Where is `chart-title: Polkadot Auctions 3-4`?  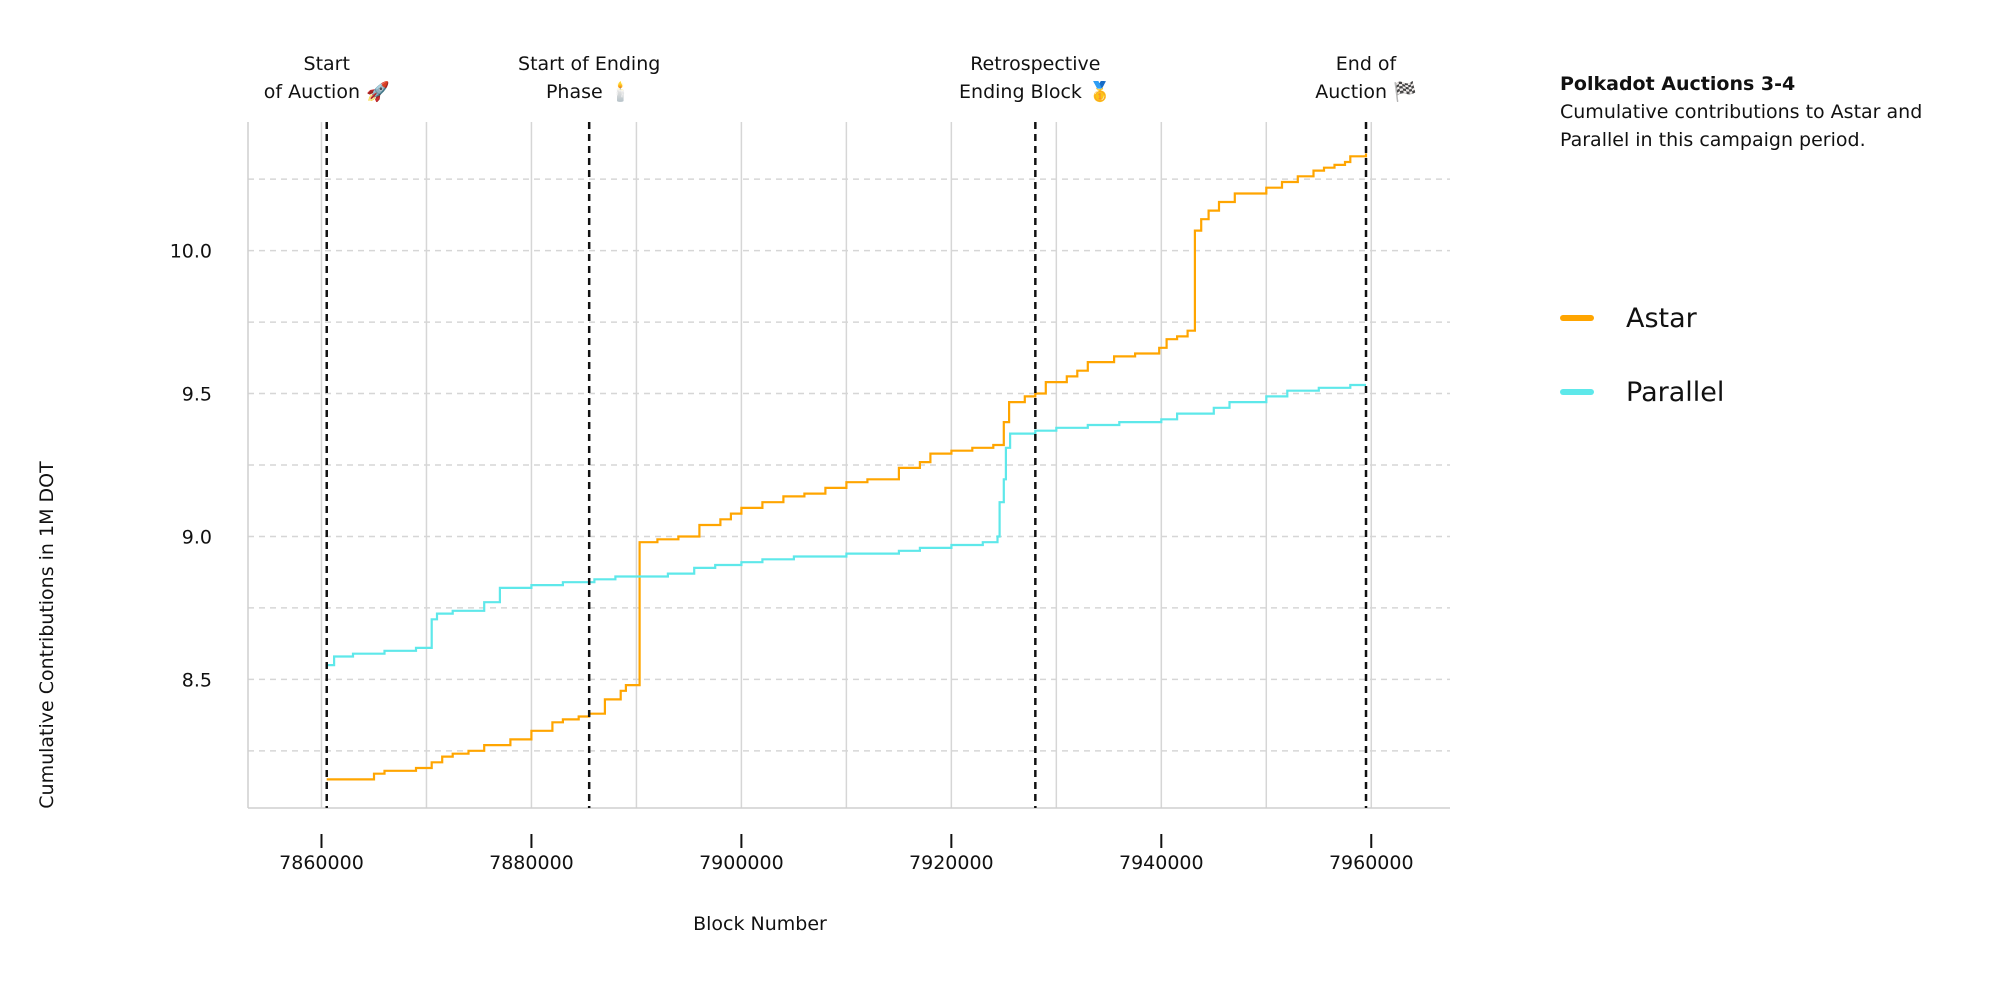 chart-title: Polkadot Auctions 3-4 is located at coordinates (1678, 84).